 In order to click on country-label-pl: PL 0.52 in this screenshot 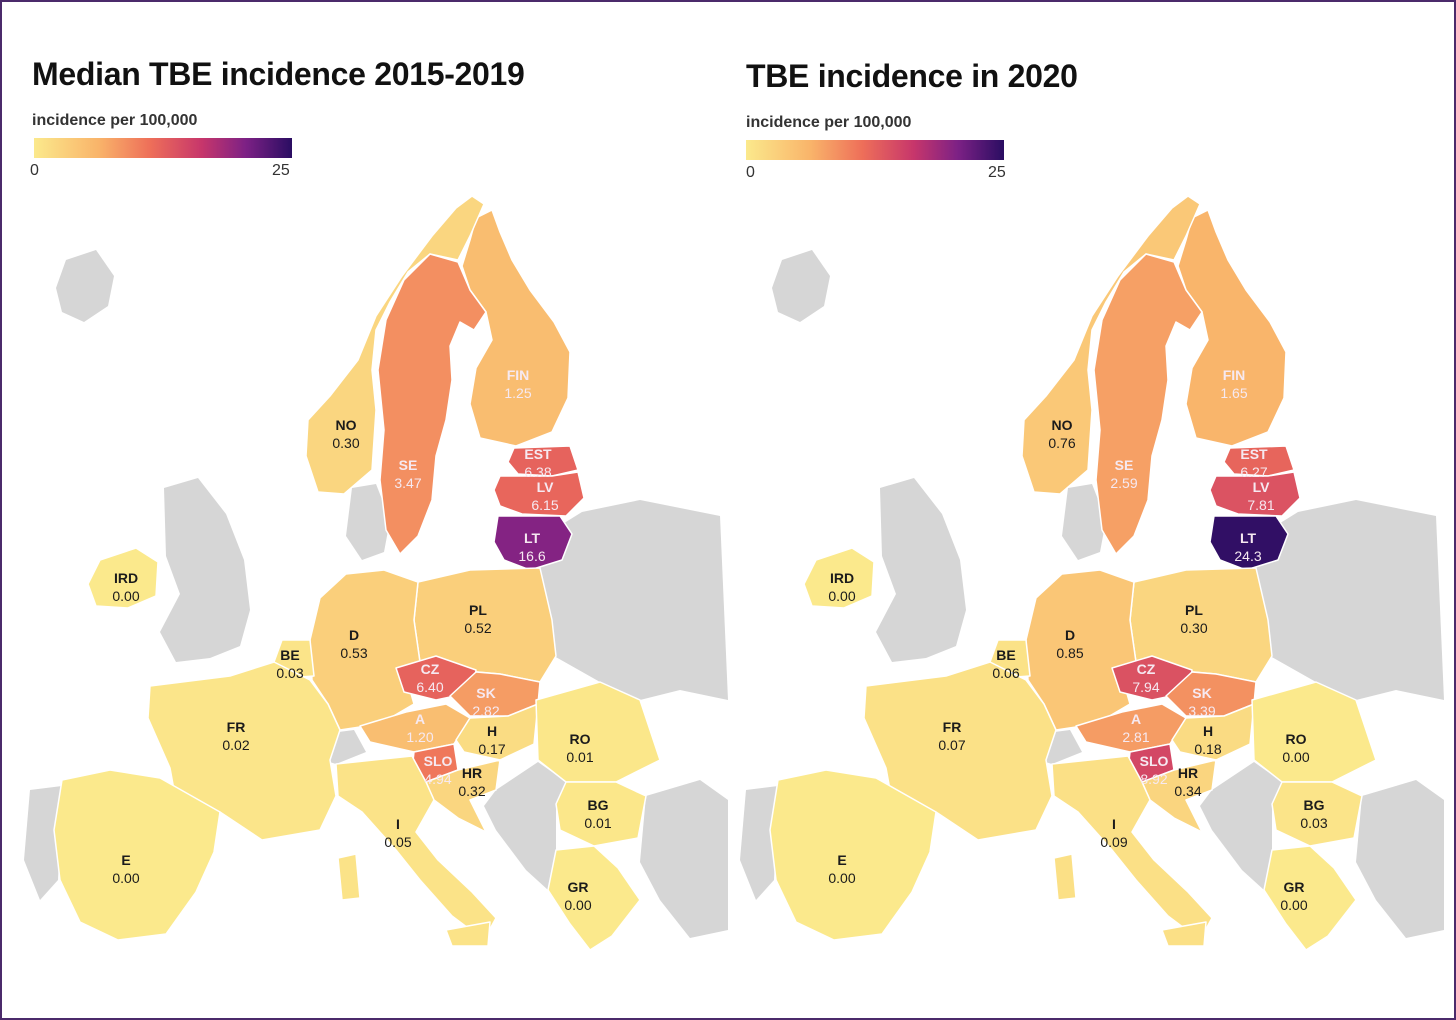, I will do `click(477, 619)`.